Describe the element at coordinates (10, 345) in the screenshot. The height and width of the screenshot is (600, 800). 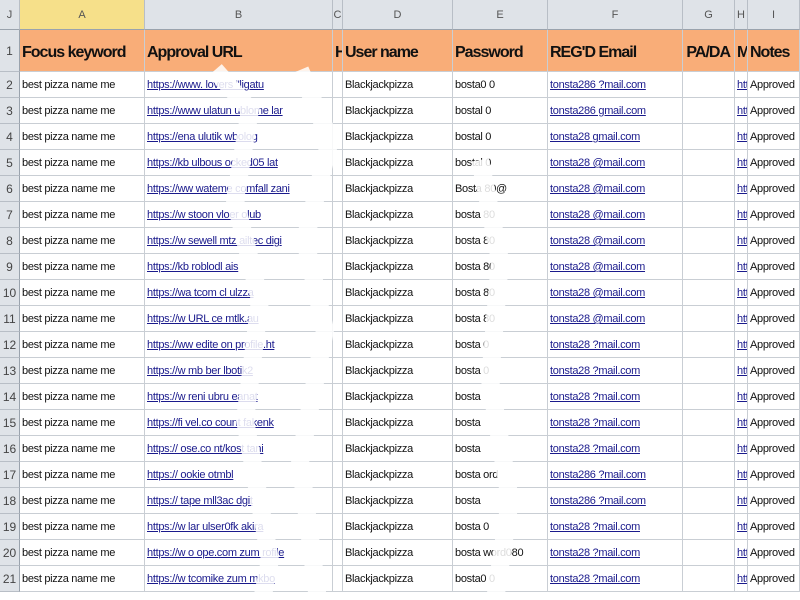
I see `row-header: 12` at that location.